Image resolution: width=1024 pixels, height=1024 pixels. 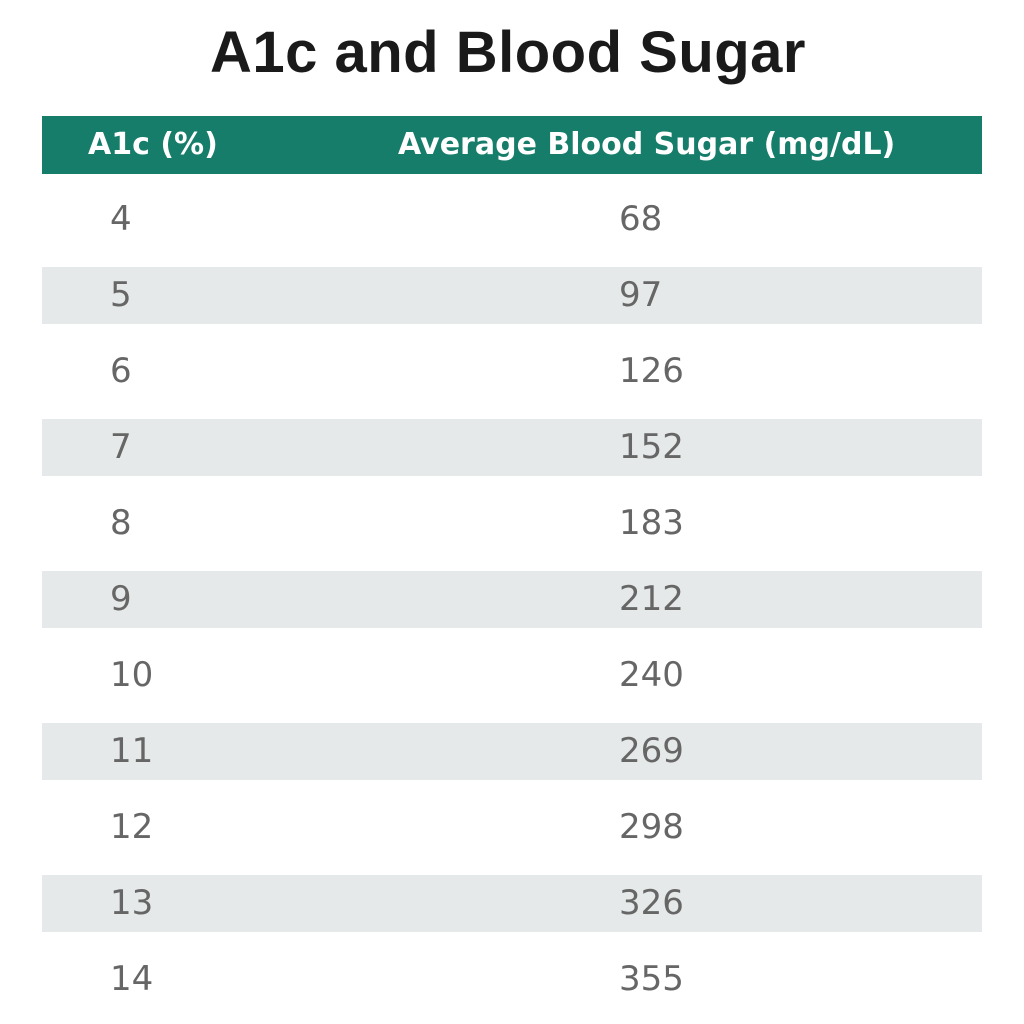 I want to click on cell-blood-sugar: 240, so click(x=651, y=675).